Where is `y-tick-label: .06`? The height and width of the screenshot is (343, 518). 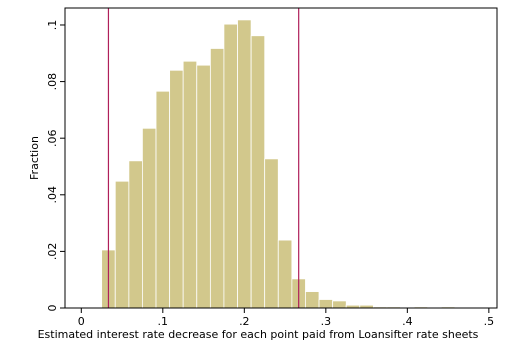 y-tick-label: .06 is located at coordinates (52, 138).